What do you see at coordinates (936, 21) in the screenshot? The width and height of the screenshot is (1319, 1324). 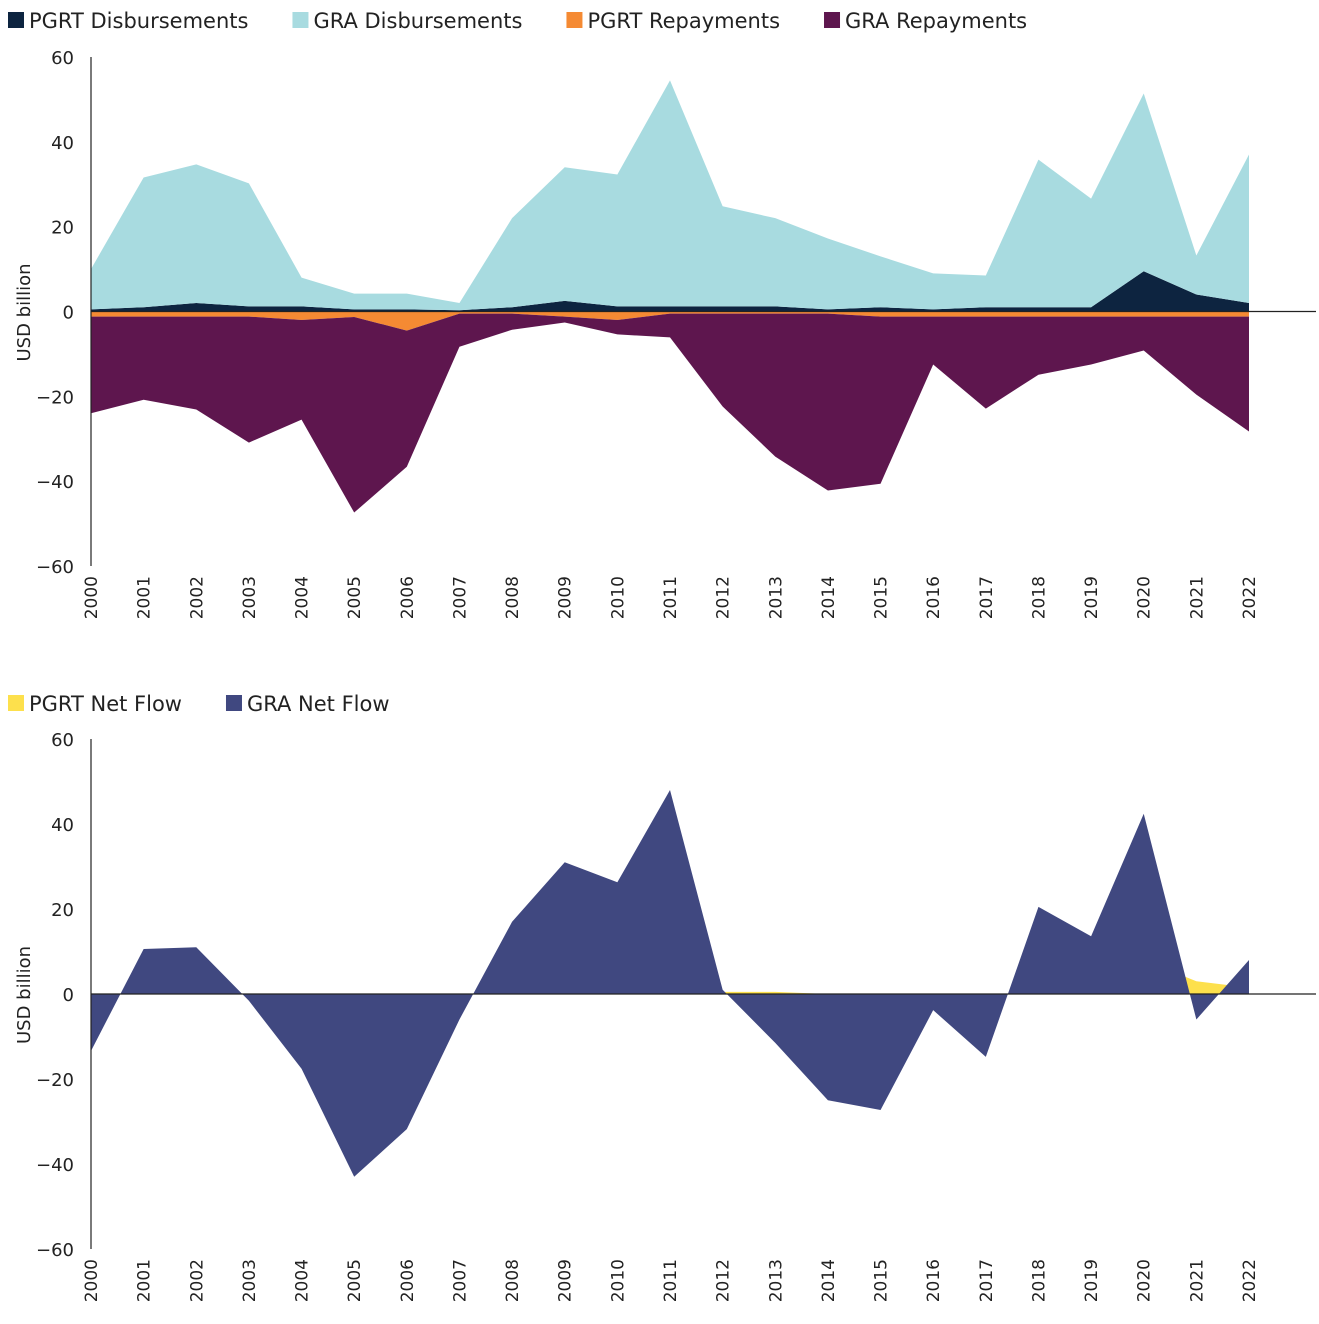 I see `legend-label: GRA Repayments` at bounding box center [936, 21].